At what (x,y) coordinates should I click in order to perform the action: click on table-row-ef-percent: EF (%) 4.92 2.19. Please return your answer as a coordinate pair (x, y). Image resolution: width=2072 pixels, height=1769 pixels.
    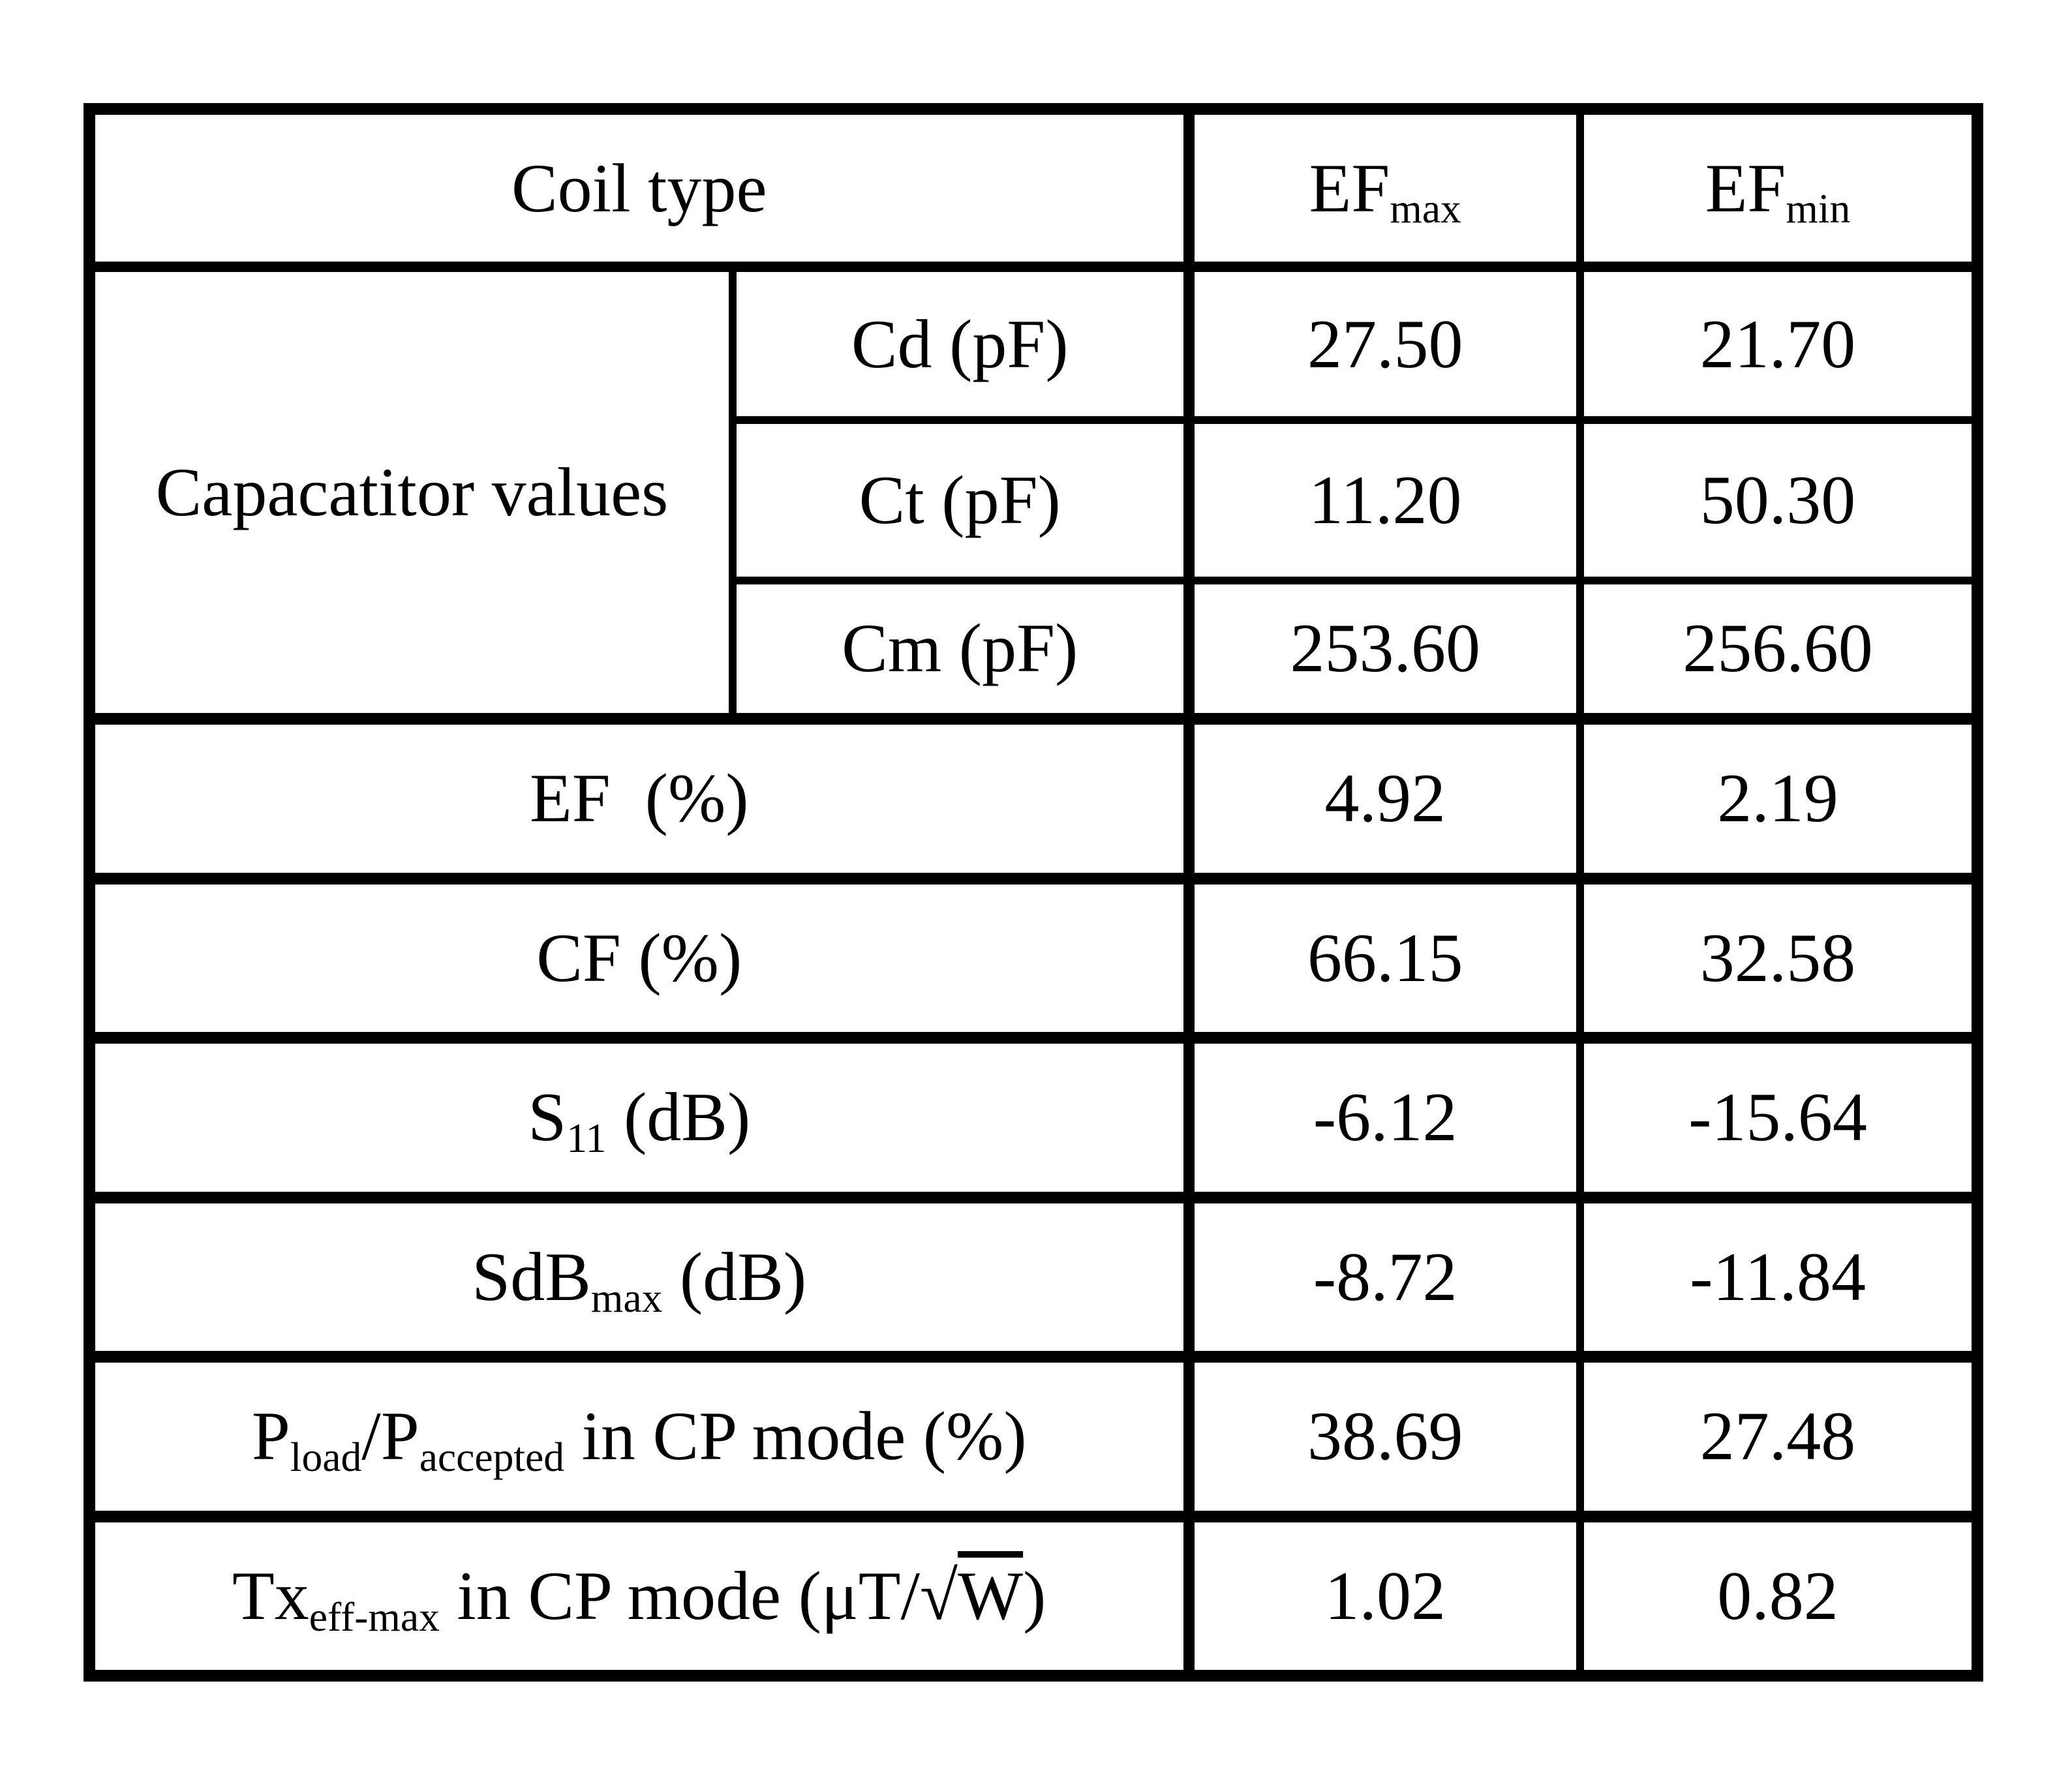
    Looking at the image, I should click on (1033, 798).